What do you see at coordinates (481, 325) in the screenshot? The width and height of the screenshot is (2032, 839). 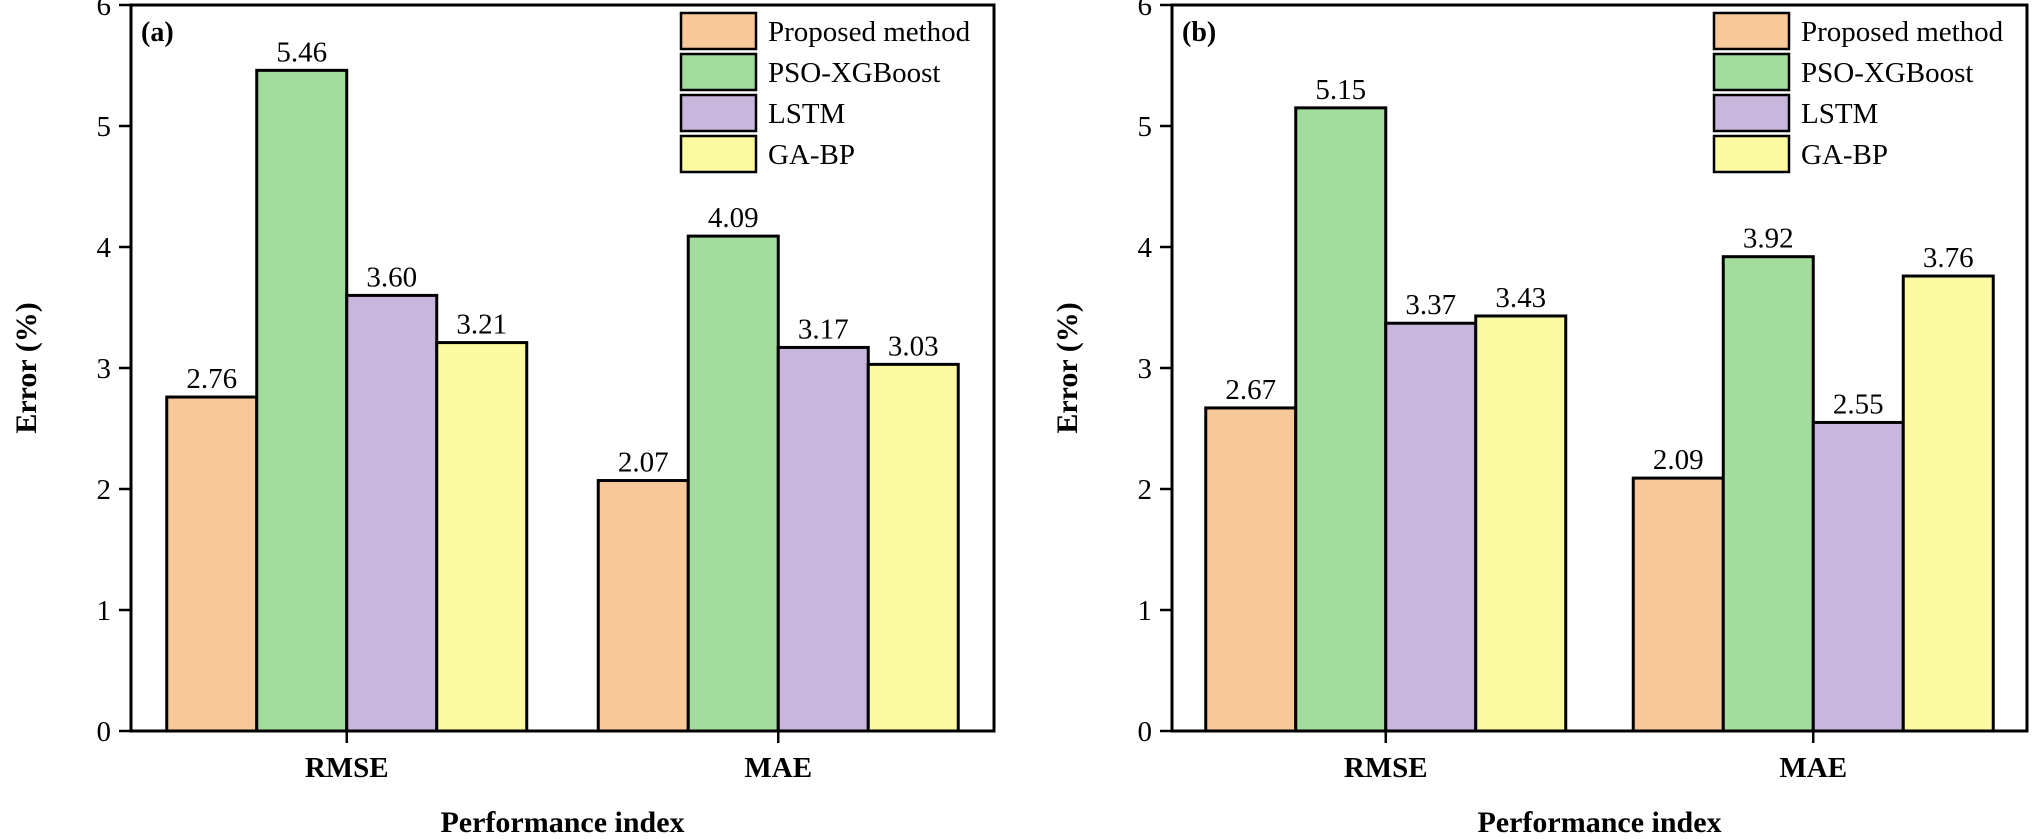 I see `bar-data-label: 3.21` at bounding box center [481, 325].